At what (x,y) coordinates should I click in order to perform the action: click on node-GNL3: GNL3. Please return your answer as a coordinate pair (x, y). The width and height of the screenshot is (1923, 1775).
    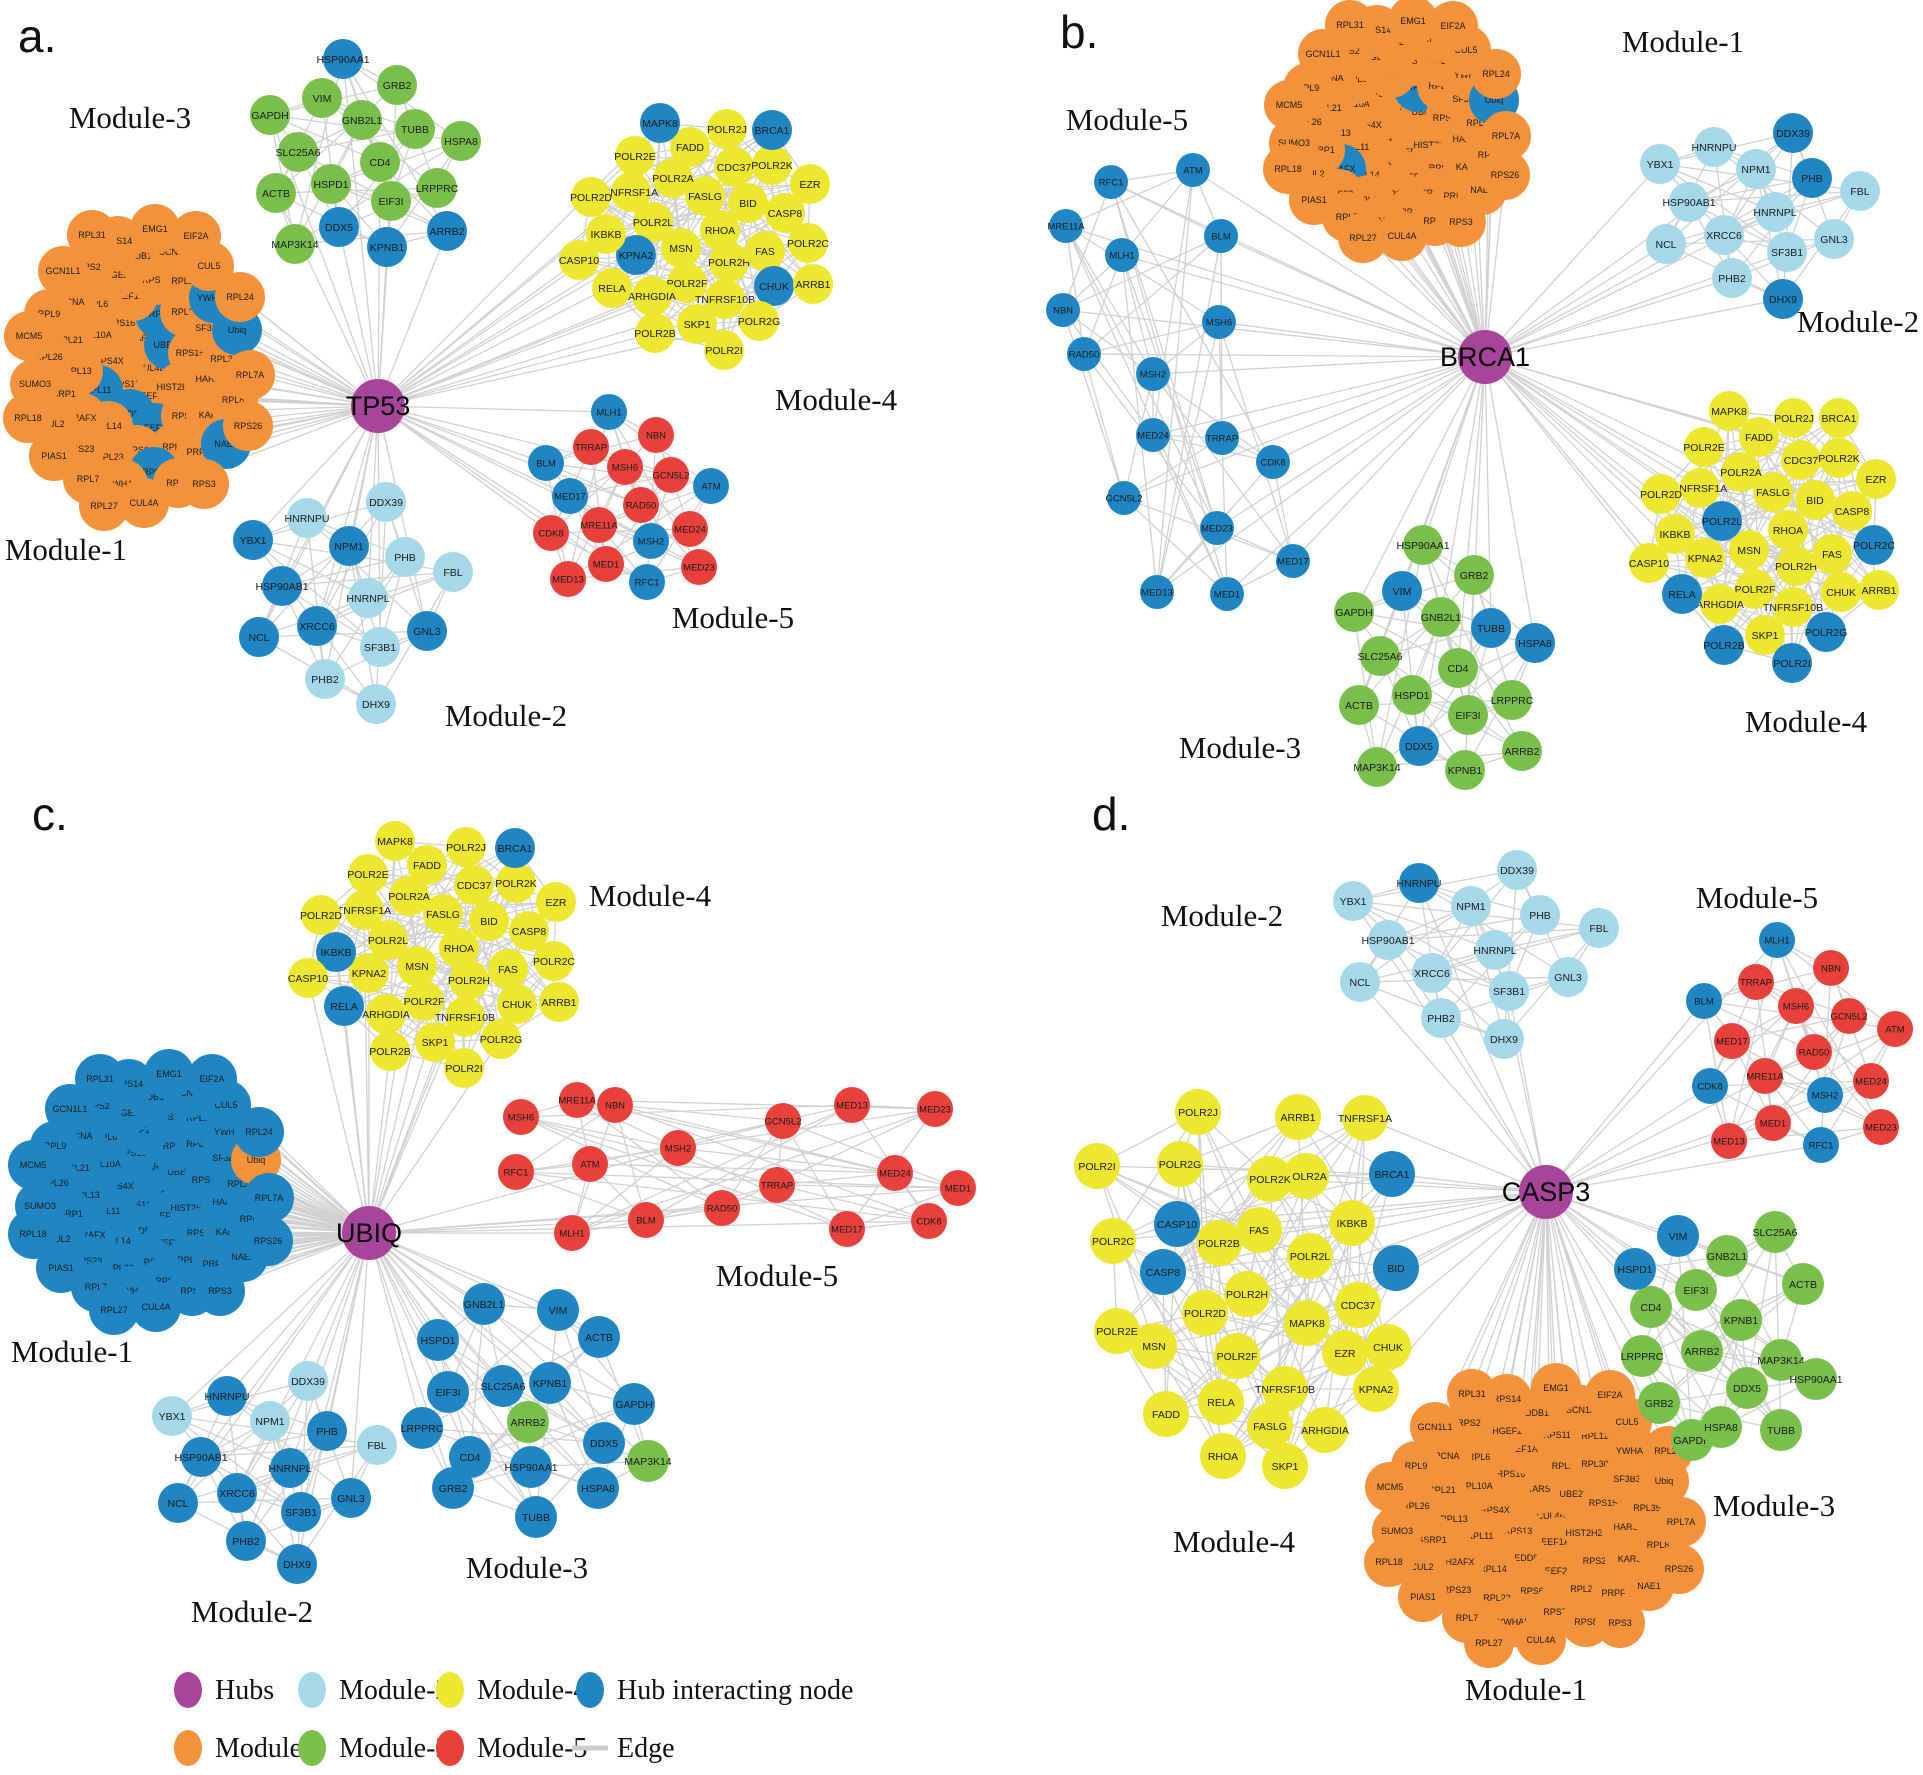
    Looking at the image, I should click on (427, 631).